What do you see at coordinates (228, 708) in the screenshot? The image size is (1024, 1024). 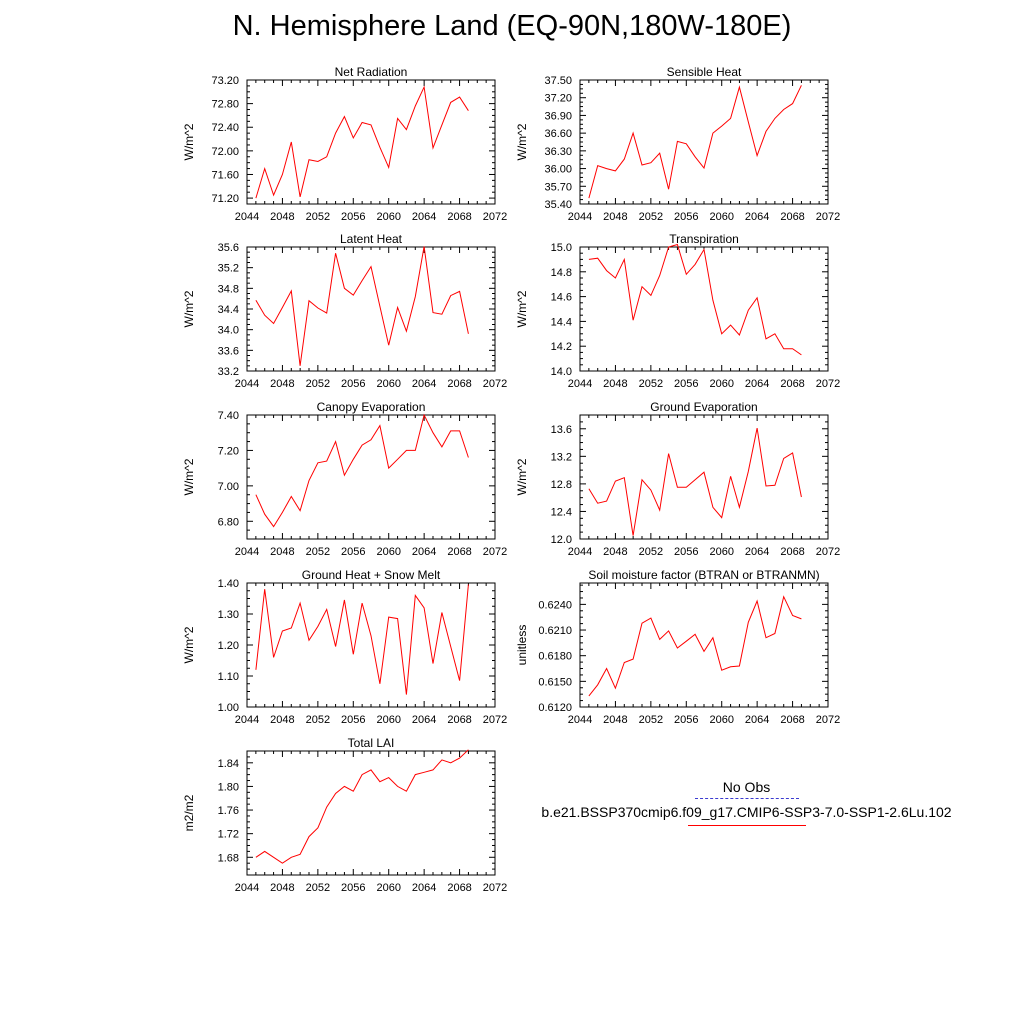 I see `y-tick-label: 1.00` at bounding box center [228, 708].